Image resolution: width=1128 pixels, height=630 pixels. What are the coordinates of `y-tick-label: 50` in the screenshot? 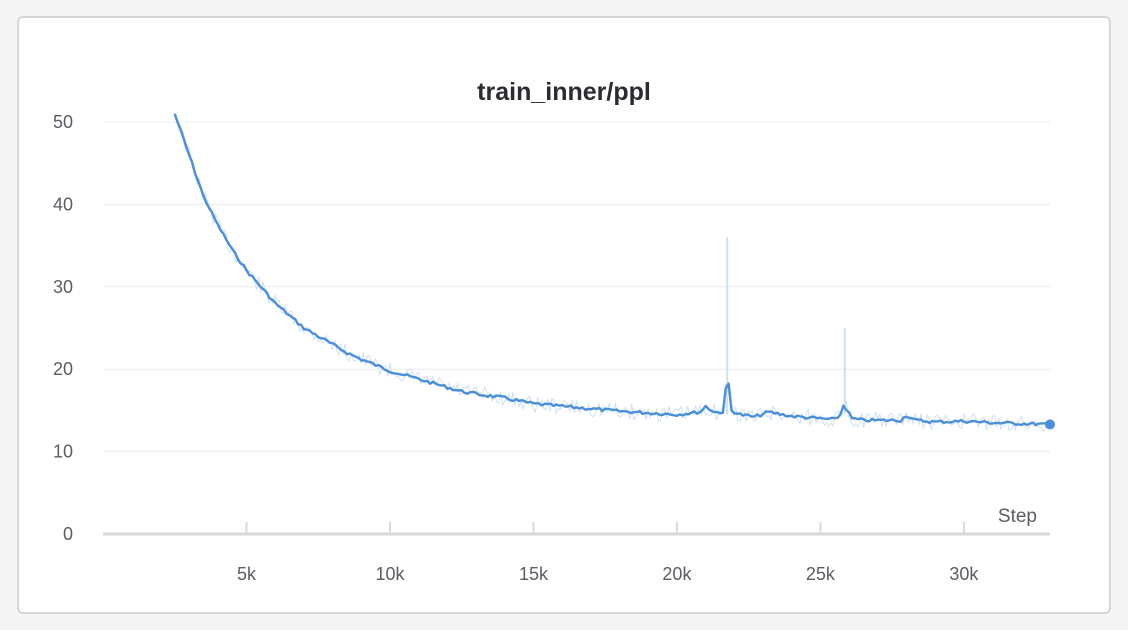 It's located at (63, 122).